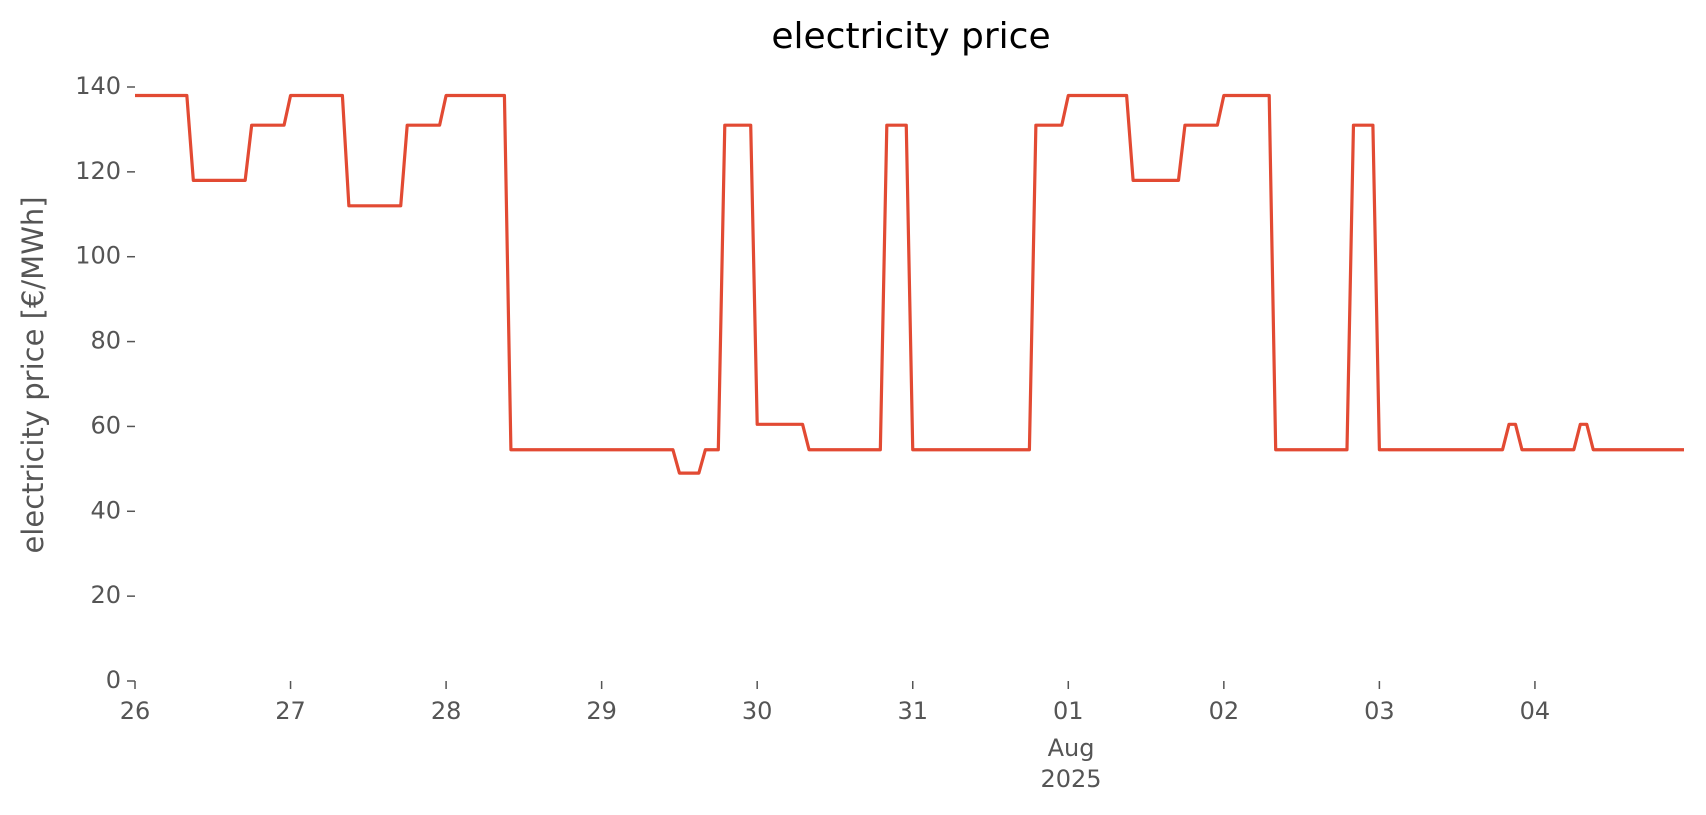 The image size is (1706, 815). What do you see at coordinates (135, 711) in the screenshot?
I see `x-tick-label: 26` at bounding box center [135, 711].